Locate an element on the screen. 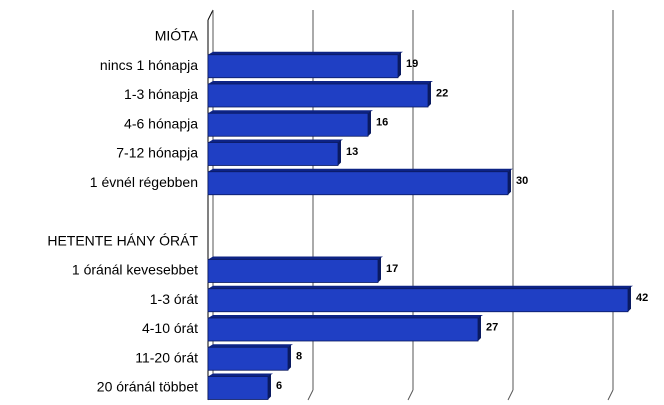 The width and height of the screenshot is (664, 405). category-label: HETENTE HÁNY ÓRÁT is located at coordinates (122, 240).